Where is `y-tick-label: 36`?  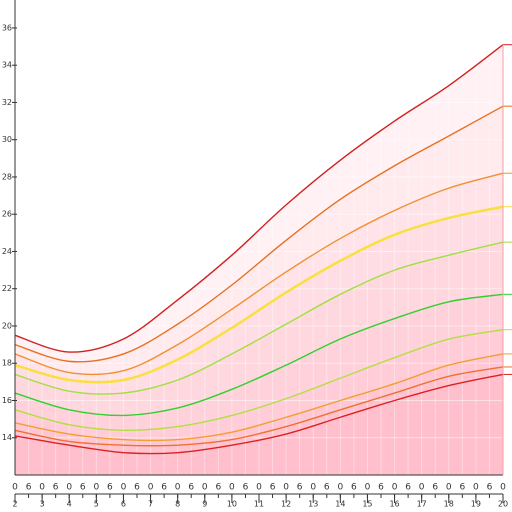
y-tick-label: 36 is located at coordinates (7, 27).